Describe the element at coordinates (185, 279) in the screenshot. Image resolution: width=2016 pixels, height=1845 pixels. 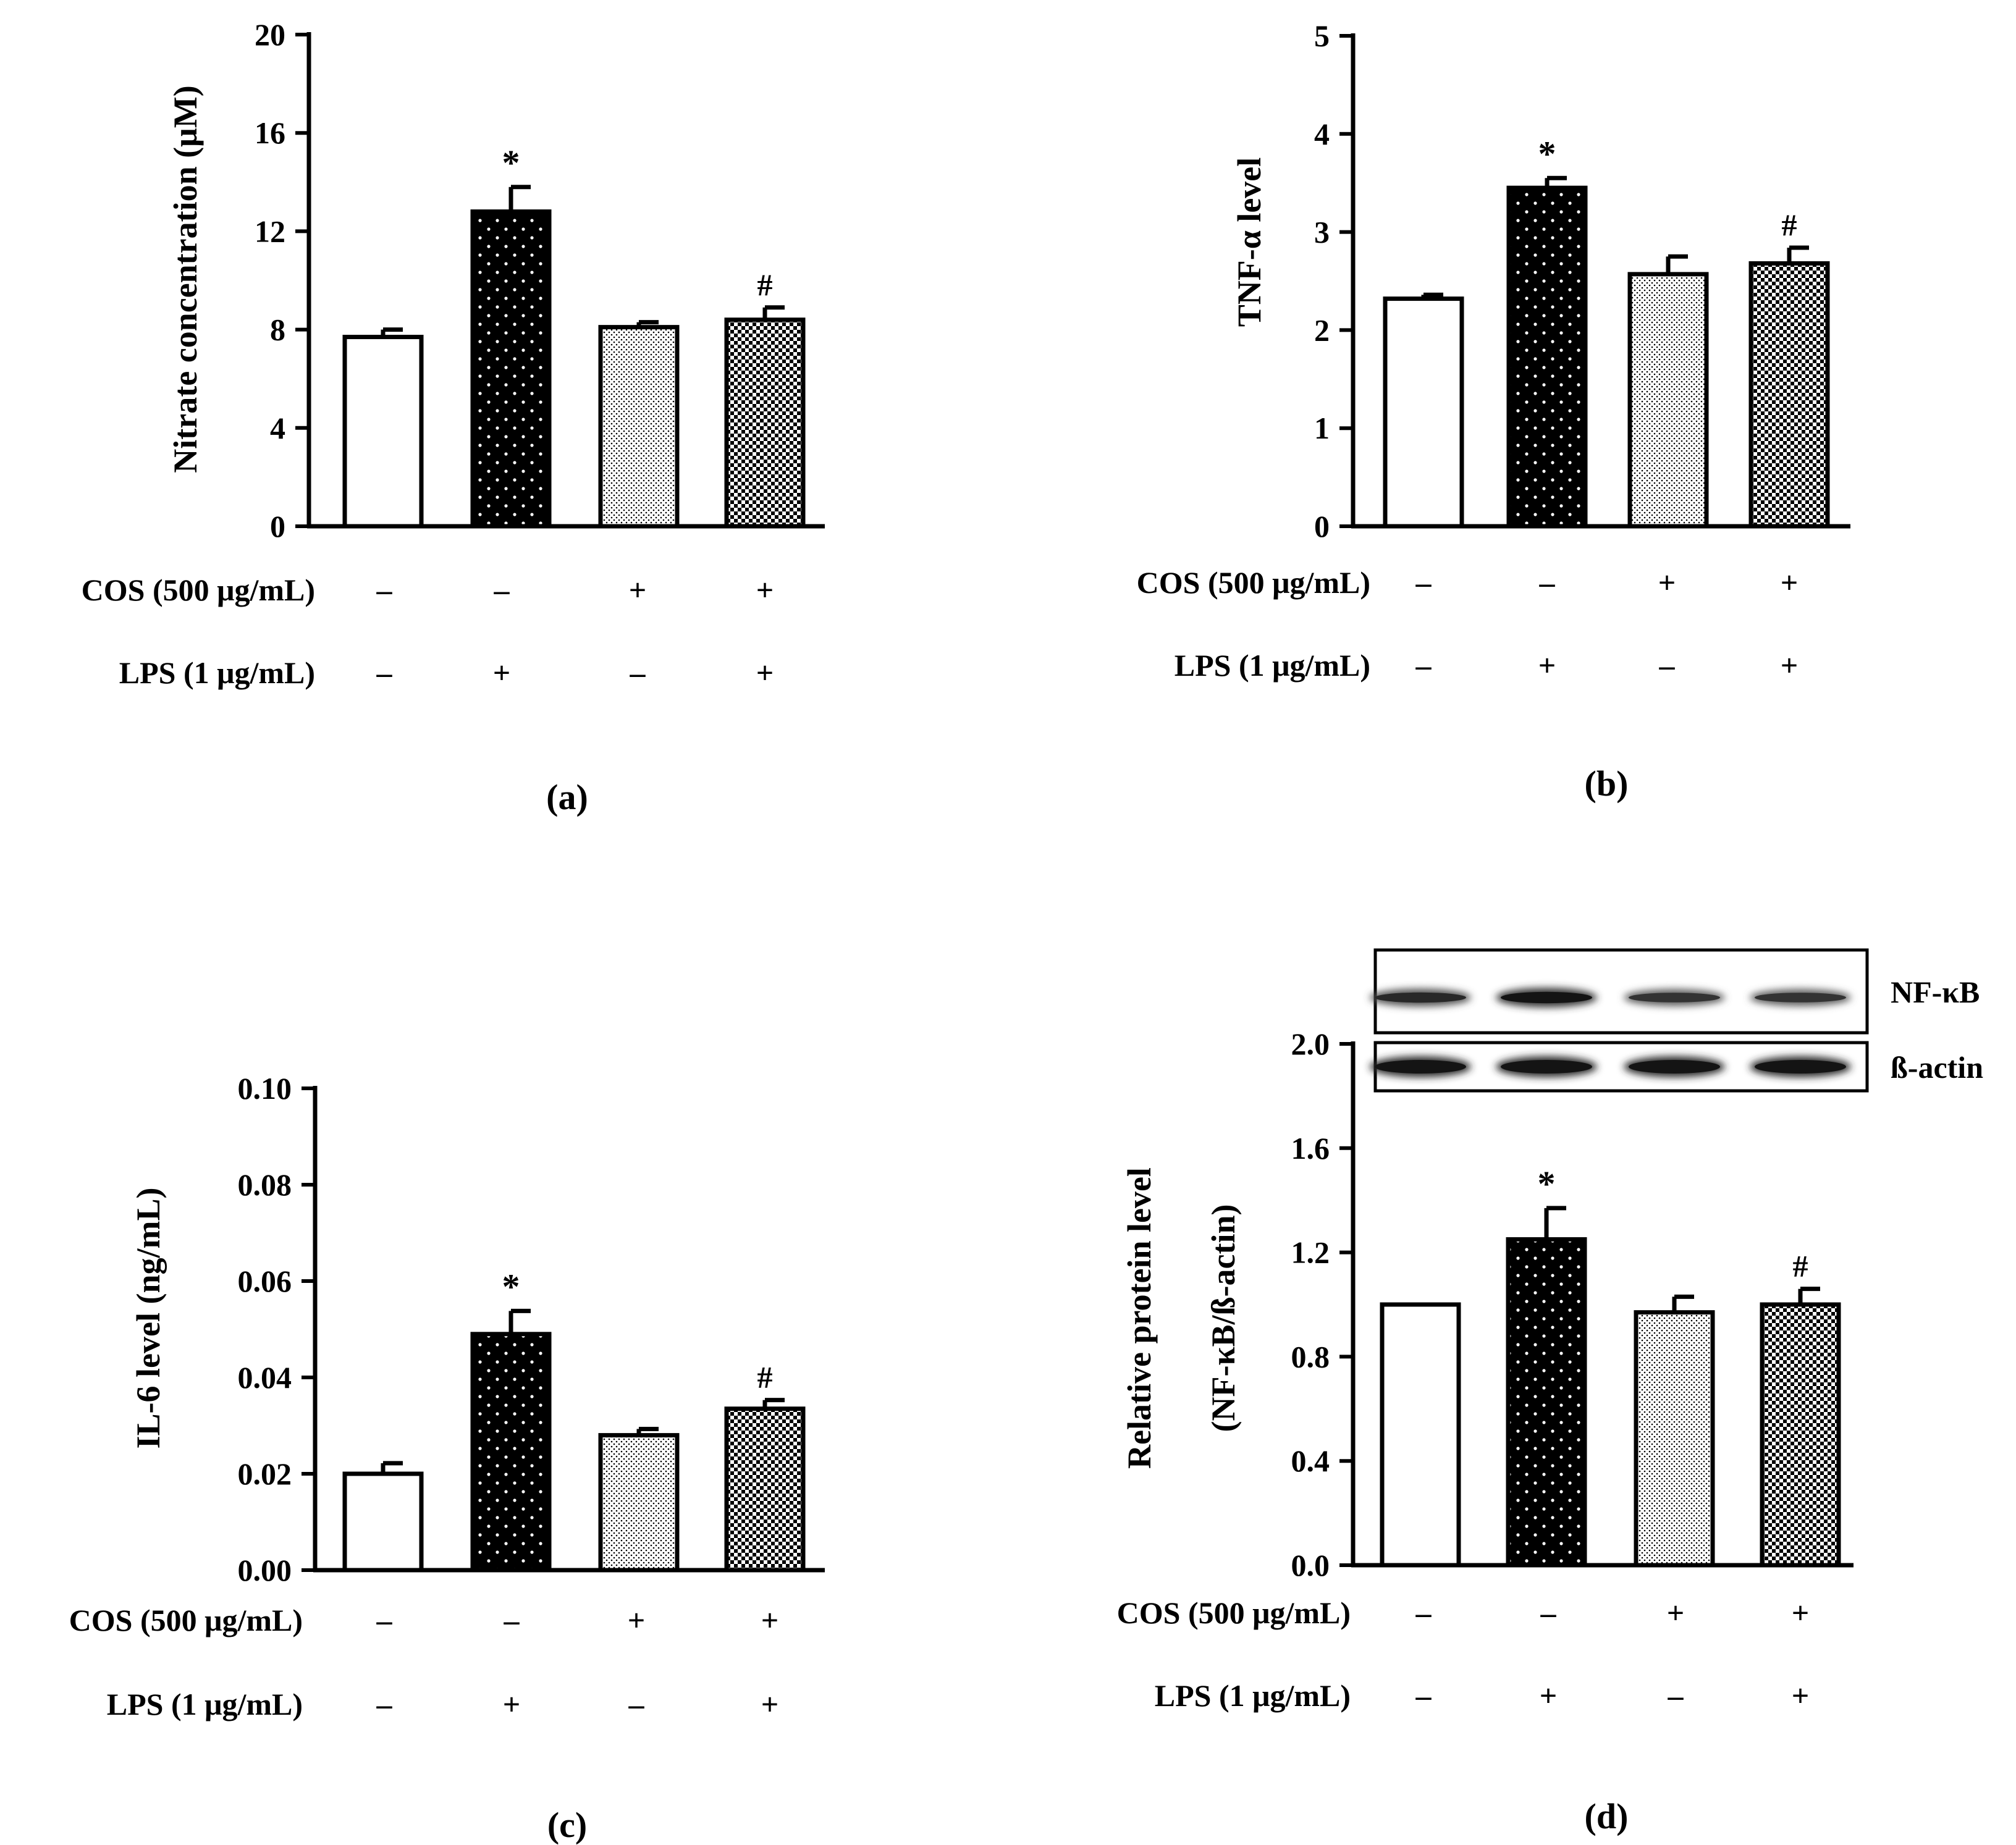
I see `y-axis-title: Nitrate concentration (μM)` at that location.